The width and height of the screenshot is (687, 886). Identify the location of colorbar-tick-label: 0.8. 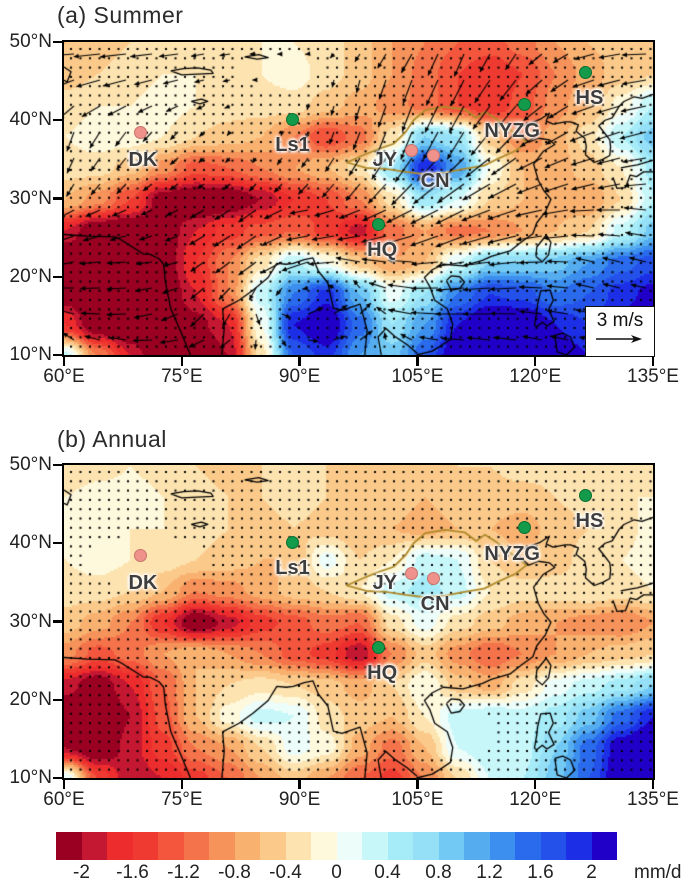
(438, 872).